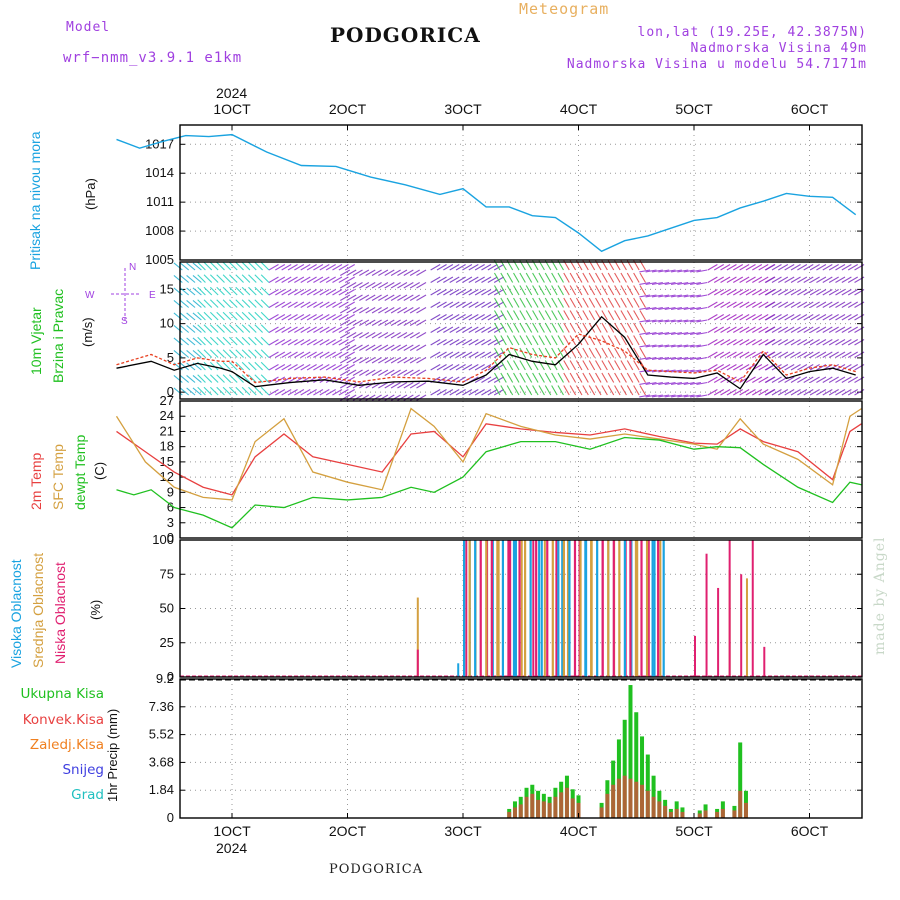 The width and height of the screenshot is (900, 900). Describe the element at coordinates (36, 341) in the screenshot. I see `wind-ylabel-1: 10m Vjetar` at that location.